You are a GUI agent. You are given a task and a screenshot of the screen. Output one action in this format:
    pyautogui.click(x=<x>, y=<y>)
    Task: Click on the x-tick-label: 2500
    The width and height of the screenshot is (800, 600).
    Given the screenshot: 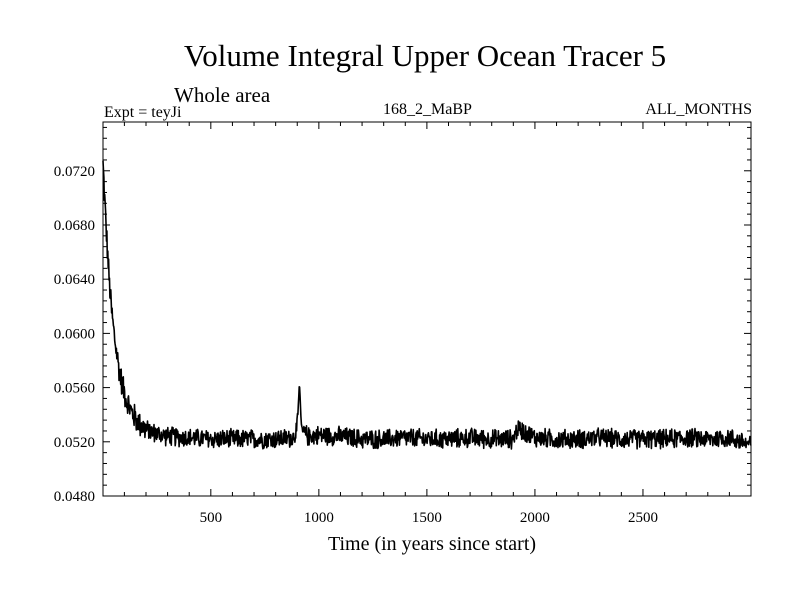 What is the action you would take?
    pyautogui.click(x=643, y=518)
    